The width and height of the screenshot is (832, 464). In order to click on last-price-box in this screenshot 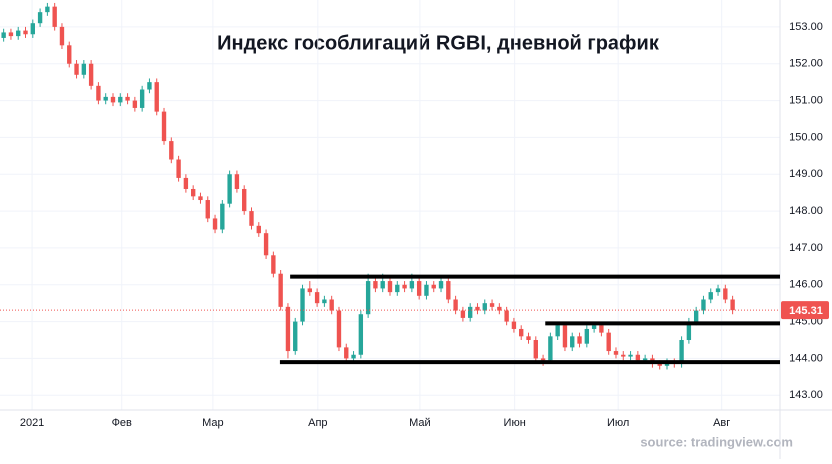, I will do `click(805, 310)`.